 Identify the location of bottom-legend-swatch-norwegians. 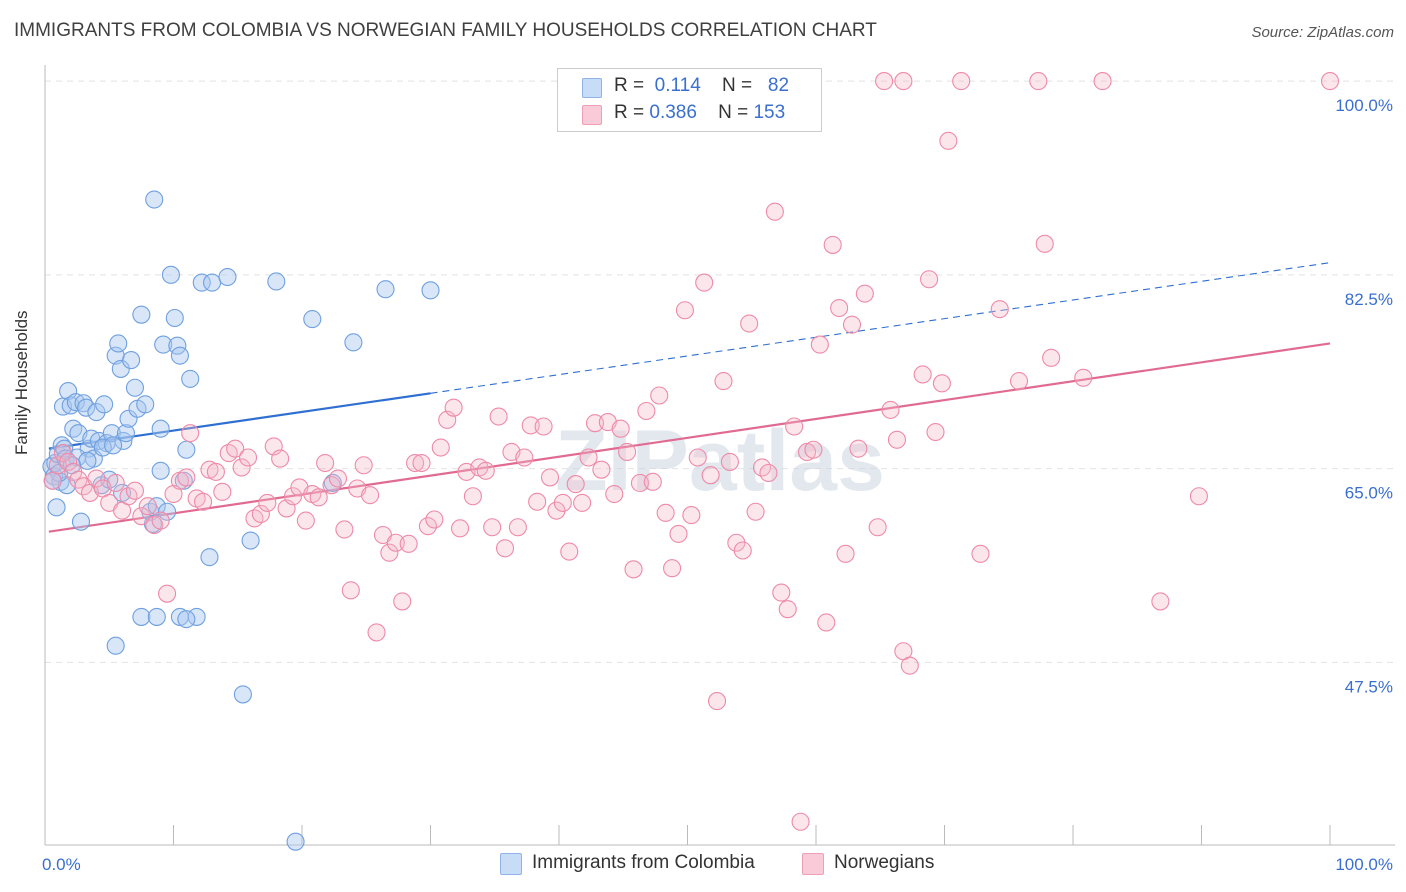
(813, 864).